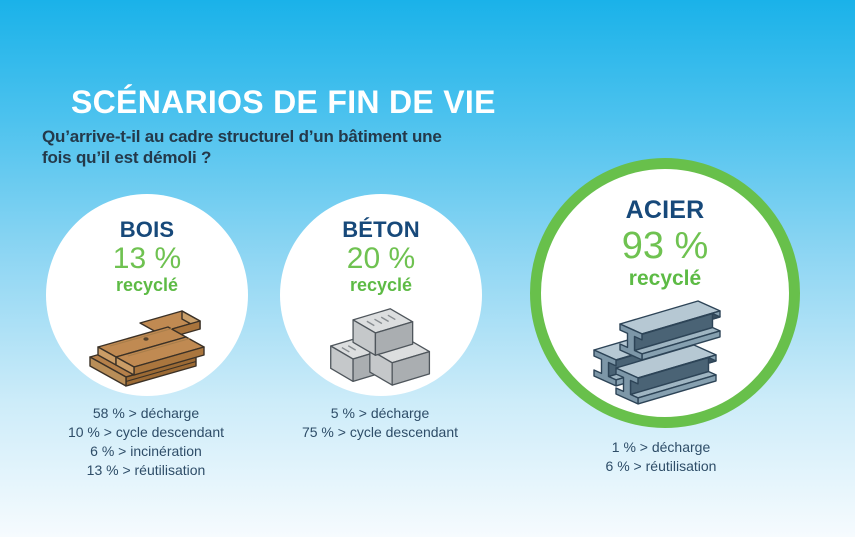 This screenshot has height=537, width=855. I want to click on concrete-blocks-icon, so click(381, 346).